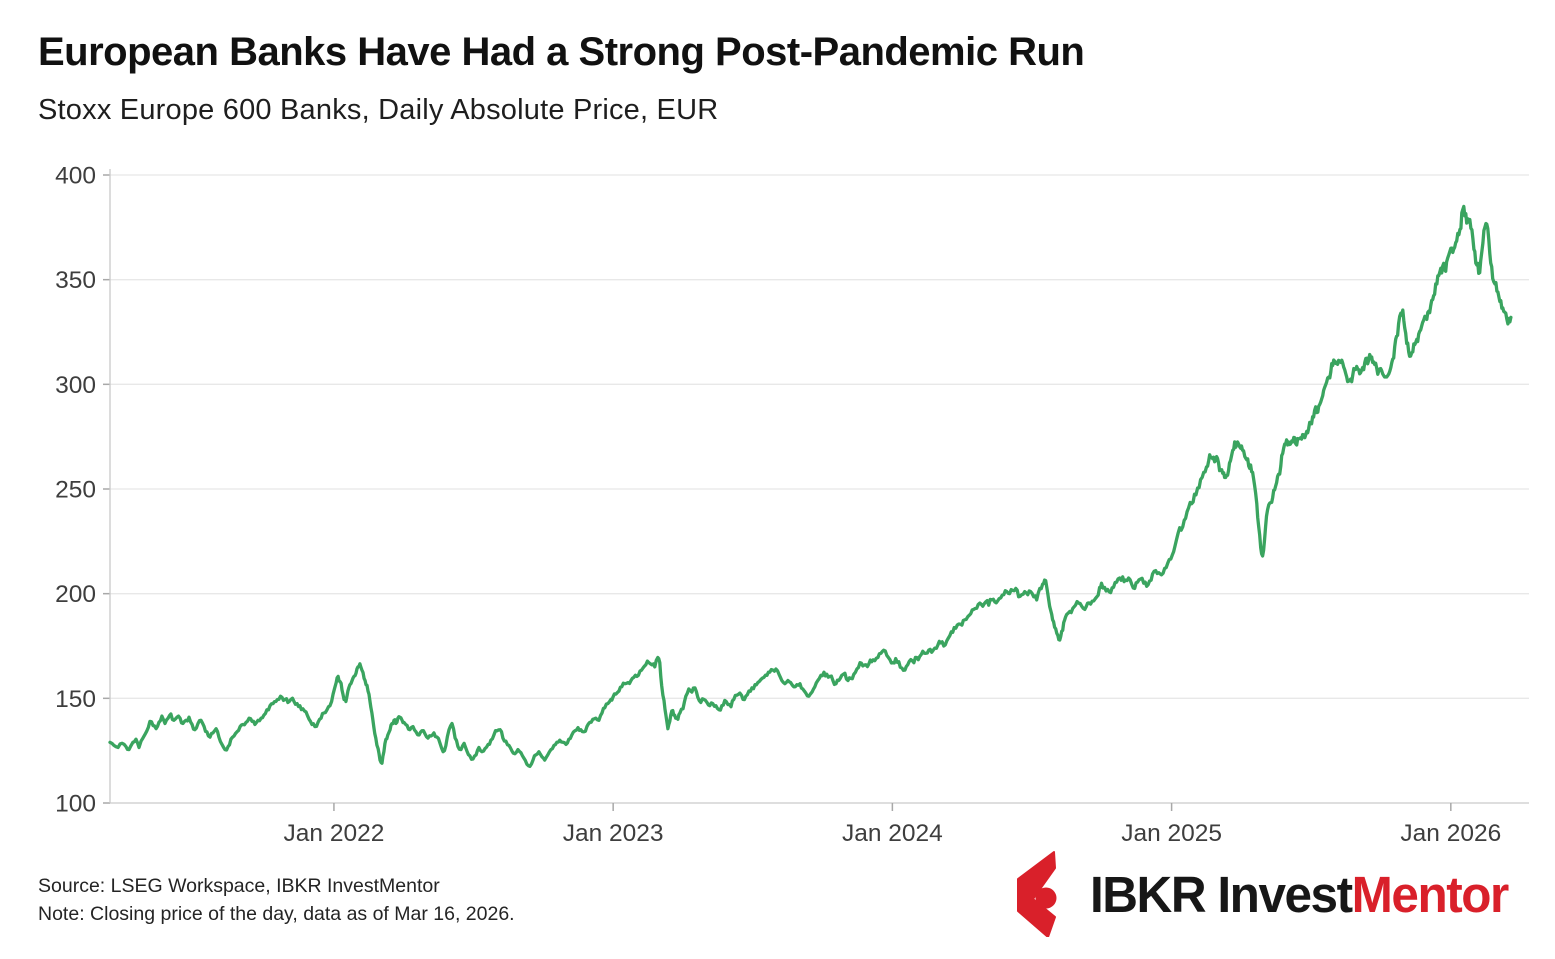 This screenshot has height=959, width=1555. Describe the element at coordinates (75, 594) in the screenshot. I see `y-tick-label: 200` at that location.